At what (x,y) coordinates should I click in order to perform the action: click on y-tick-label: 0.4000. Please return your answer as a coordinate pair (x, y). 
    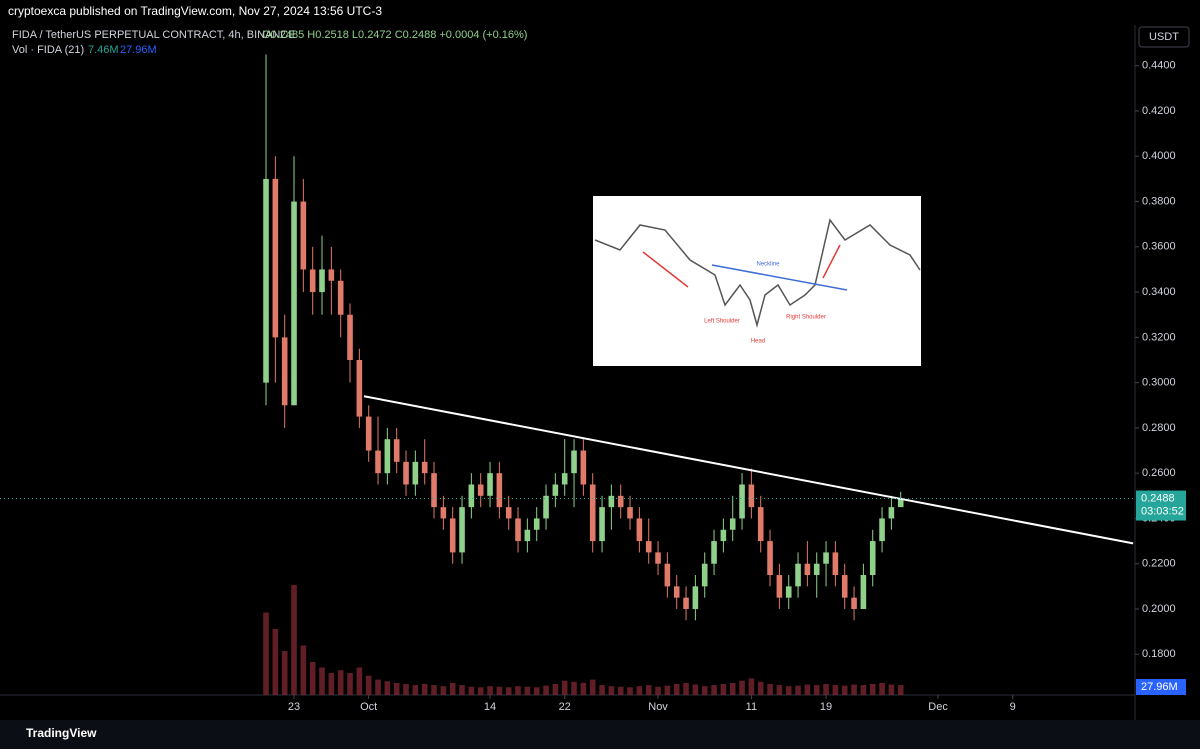
    Looking at the image, I should click on (1159, 156).